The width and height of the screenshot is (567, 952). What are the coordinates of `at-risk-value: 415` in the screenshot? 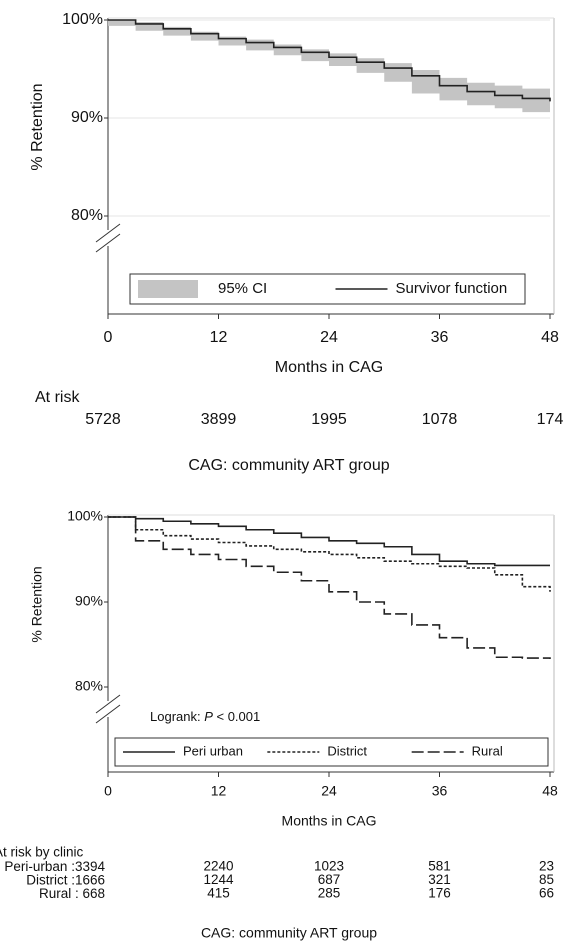 It's located at (218, 893).